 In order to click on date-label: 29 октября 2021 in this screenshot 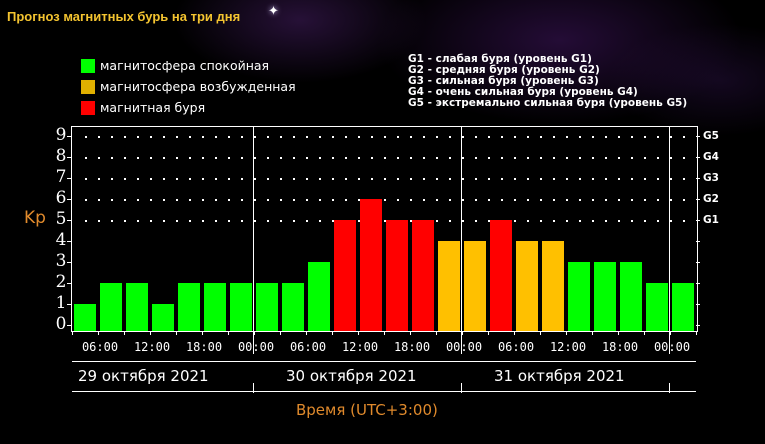, I will do `click(143, 376)`.